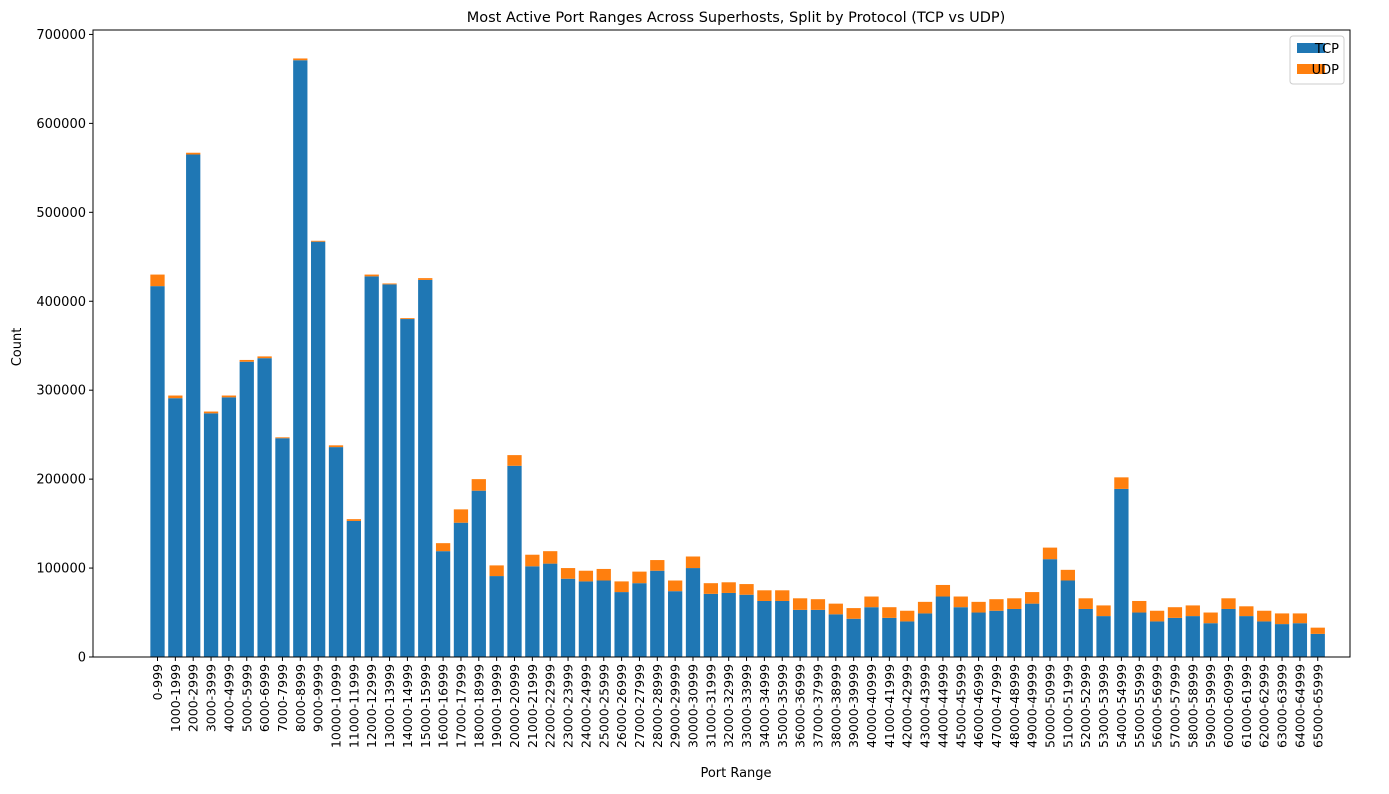  What do you see at coordinates (568, 706) in the screenshot?
I see `x-tick-label: 23000-23999` at bounding box center [568, 706].